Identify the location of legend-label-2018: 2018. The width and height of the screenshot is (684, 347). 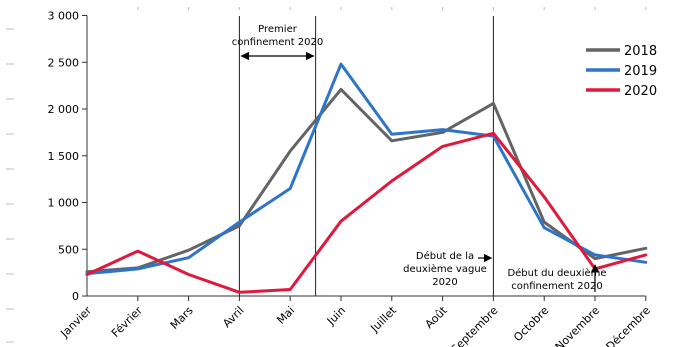
(640, 51).